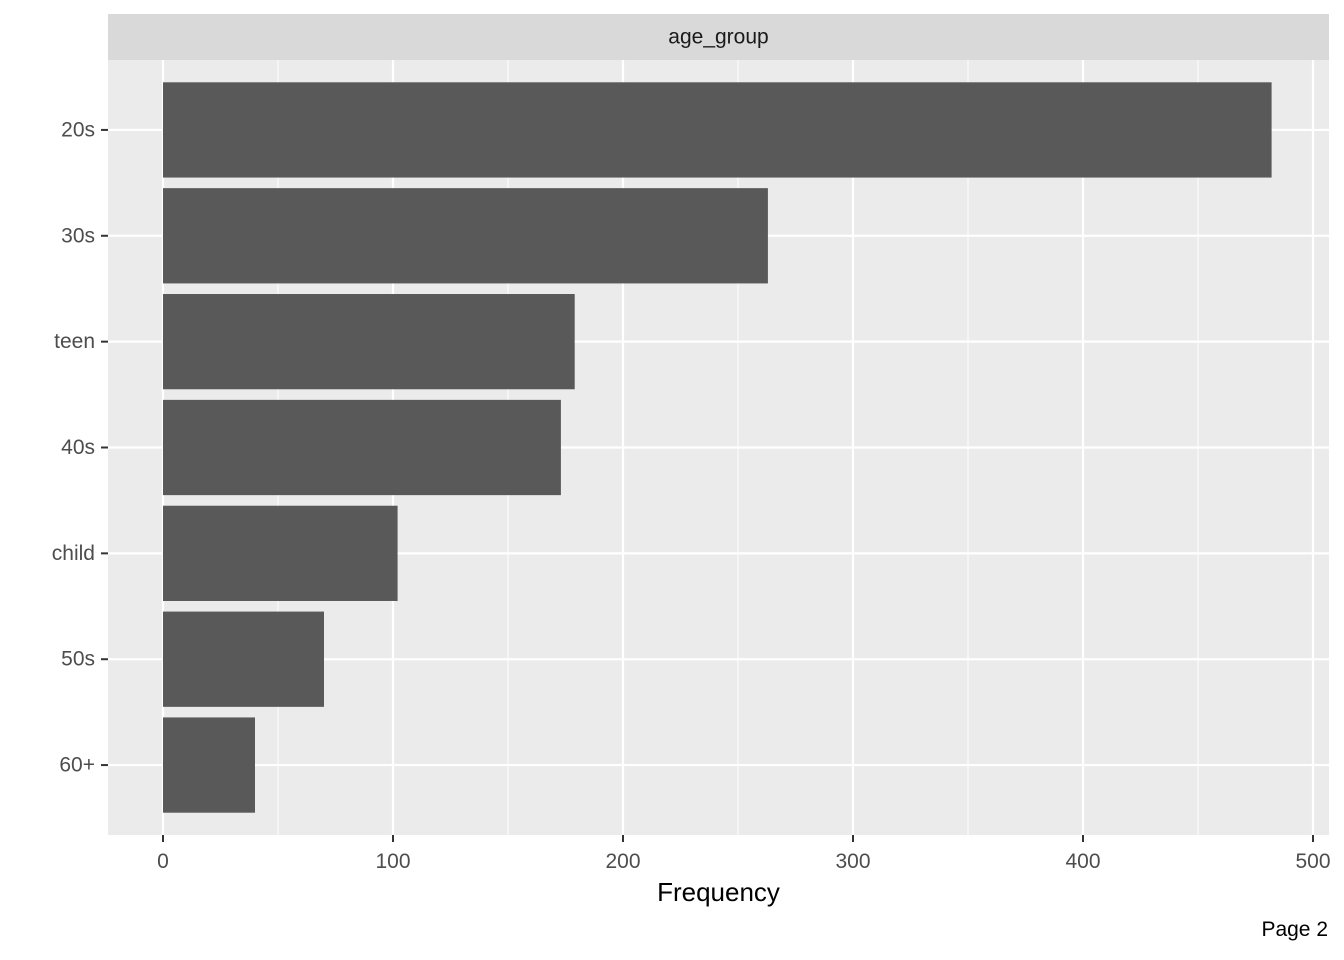  Describe the element at coordinates (718, 892) in the screenshot. I see `x-axis-title: Frequency` at that location.